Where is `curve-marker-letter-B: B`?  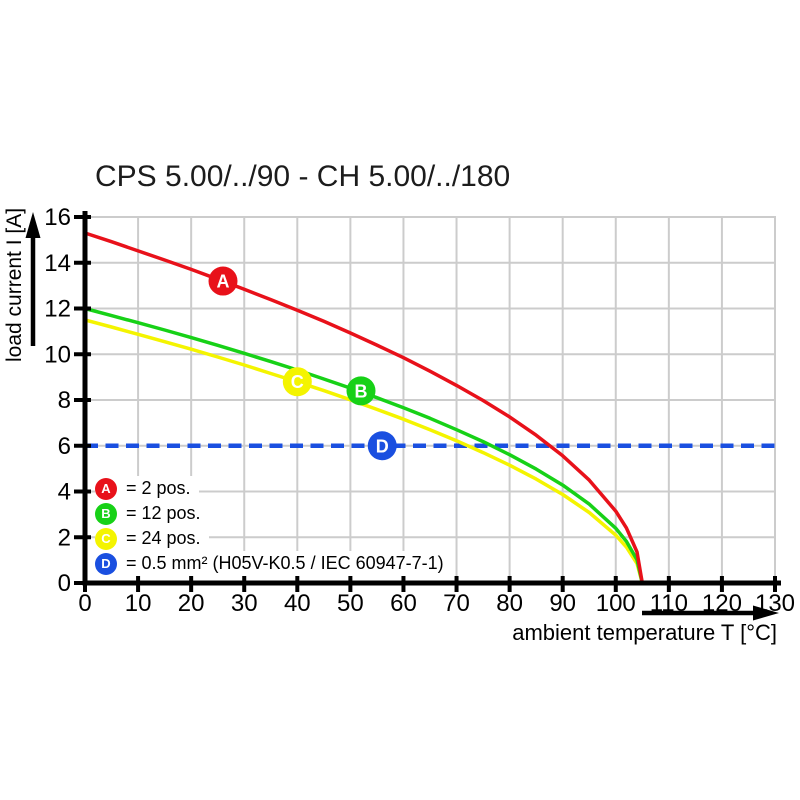
curve-marker-letter-B: B is located at coordinates (361, 391).